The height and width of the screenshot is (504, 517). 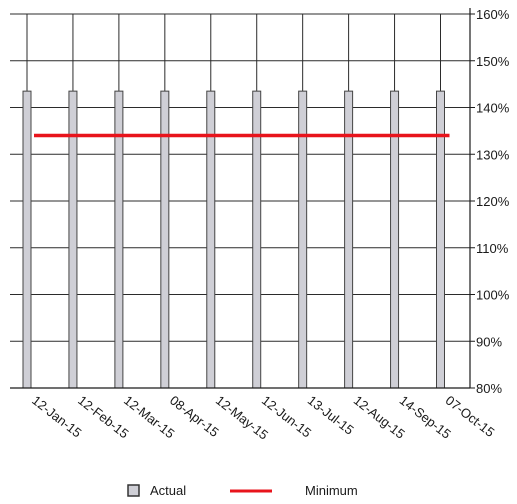 I want to click on y-tick-labels: 80% 90% 100% 110% 120% 130% 140% 150% 160%, so click(x=493, y=201).